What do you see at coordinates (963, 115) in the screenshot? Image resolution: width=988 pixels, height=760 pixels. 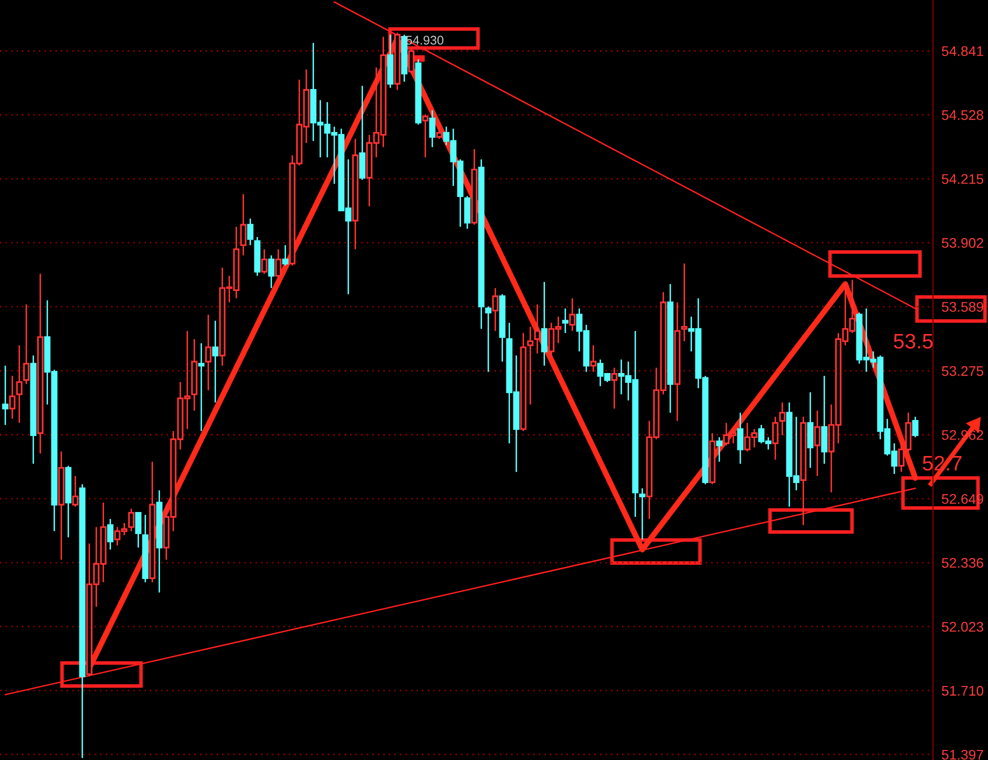 I see `y-tick-label: 54.528` at bounding box center [963, 115].